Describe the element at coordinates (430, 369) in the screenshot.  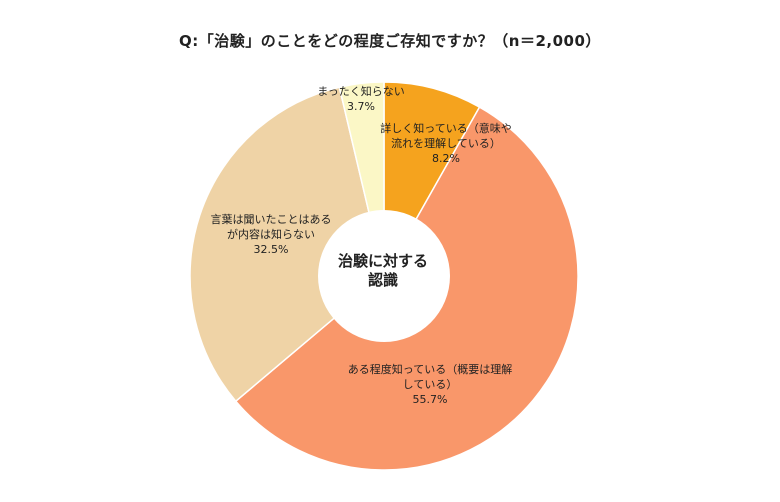
I see `label-some-knowledge-line-1: ある程度知っている（概要は理解` at that location.